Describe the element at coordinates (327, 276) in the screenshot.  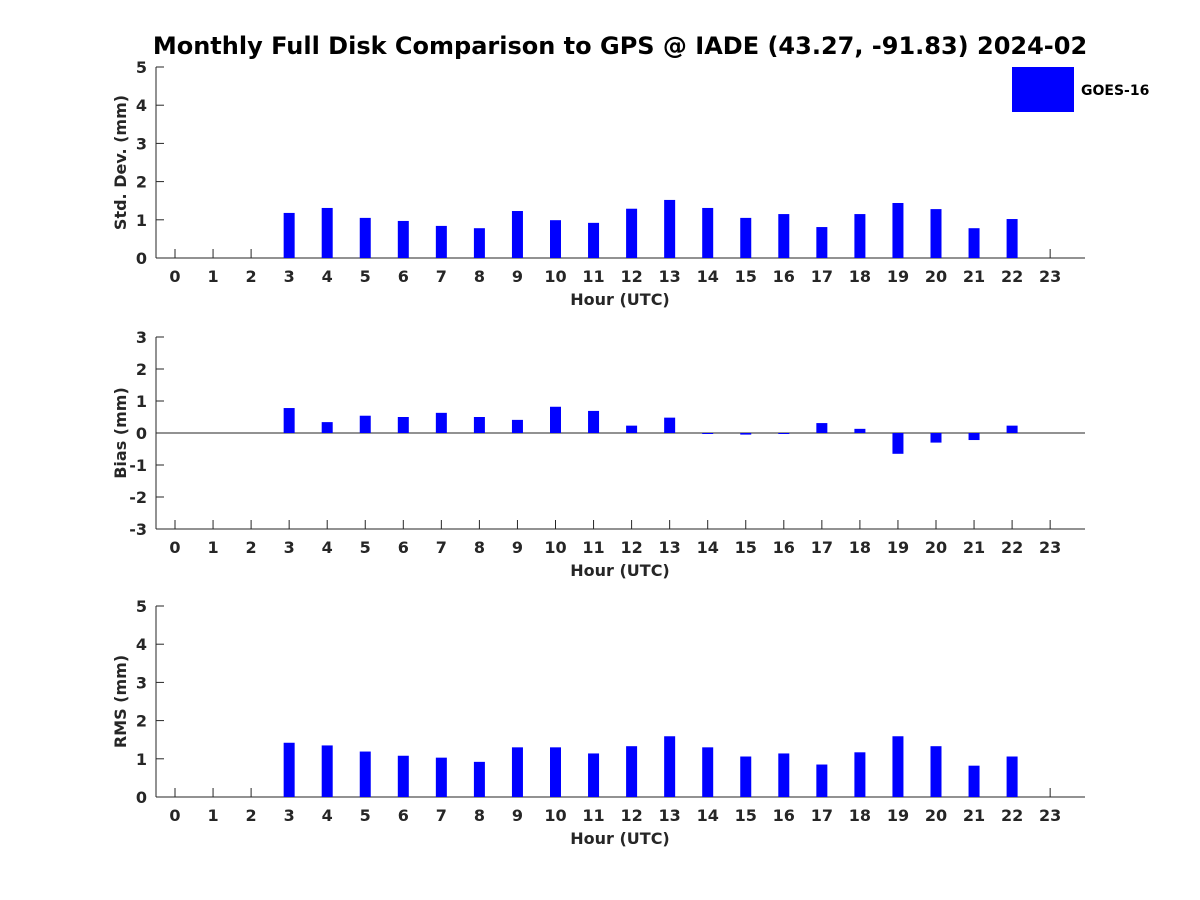
I see `std-x-tick-label: 4` at that location.